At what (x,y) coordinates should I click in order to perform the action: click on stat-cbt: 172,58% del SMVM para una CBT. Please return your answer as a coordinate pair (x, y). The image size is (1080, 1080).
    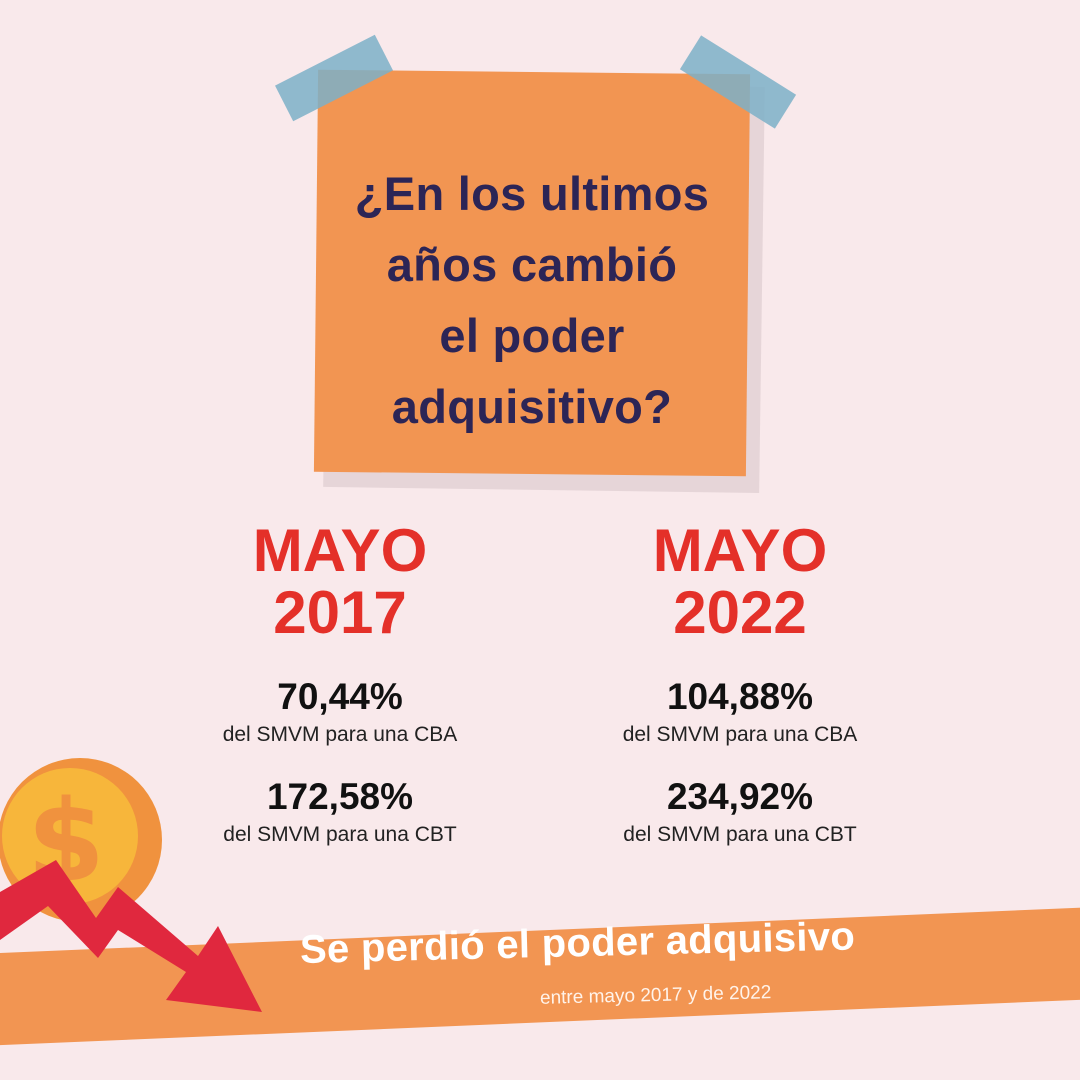
    Looking at the image, I should click on (340, 812).